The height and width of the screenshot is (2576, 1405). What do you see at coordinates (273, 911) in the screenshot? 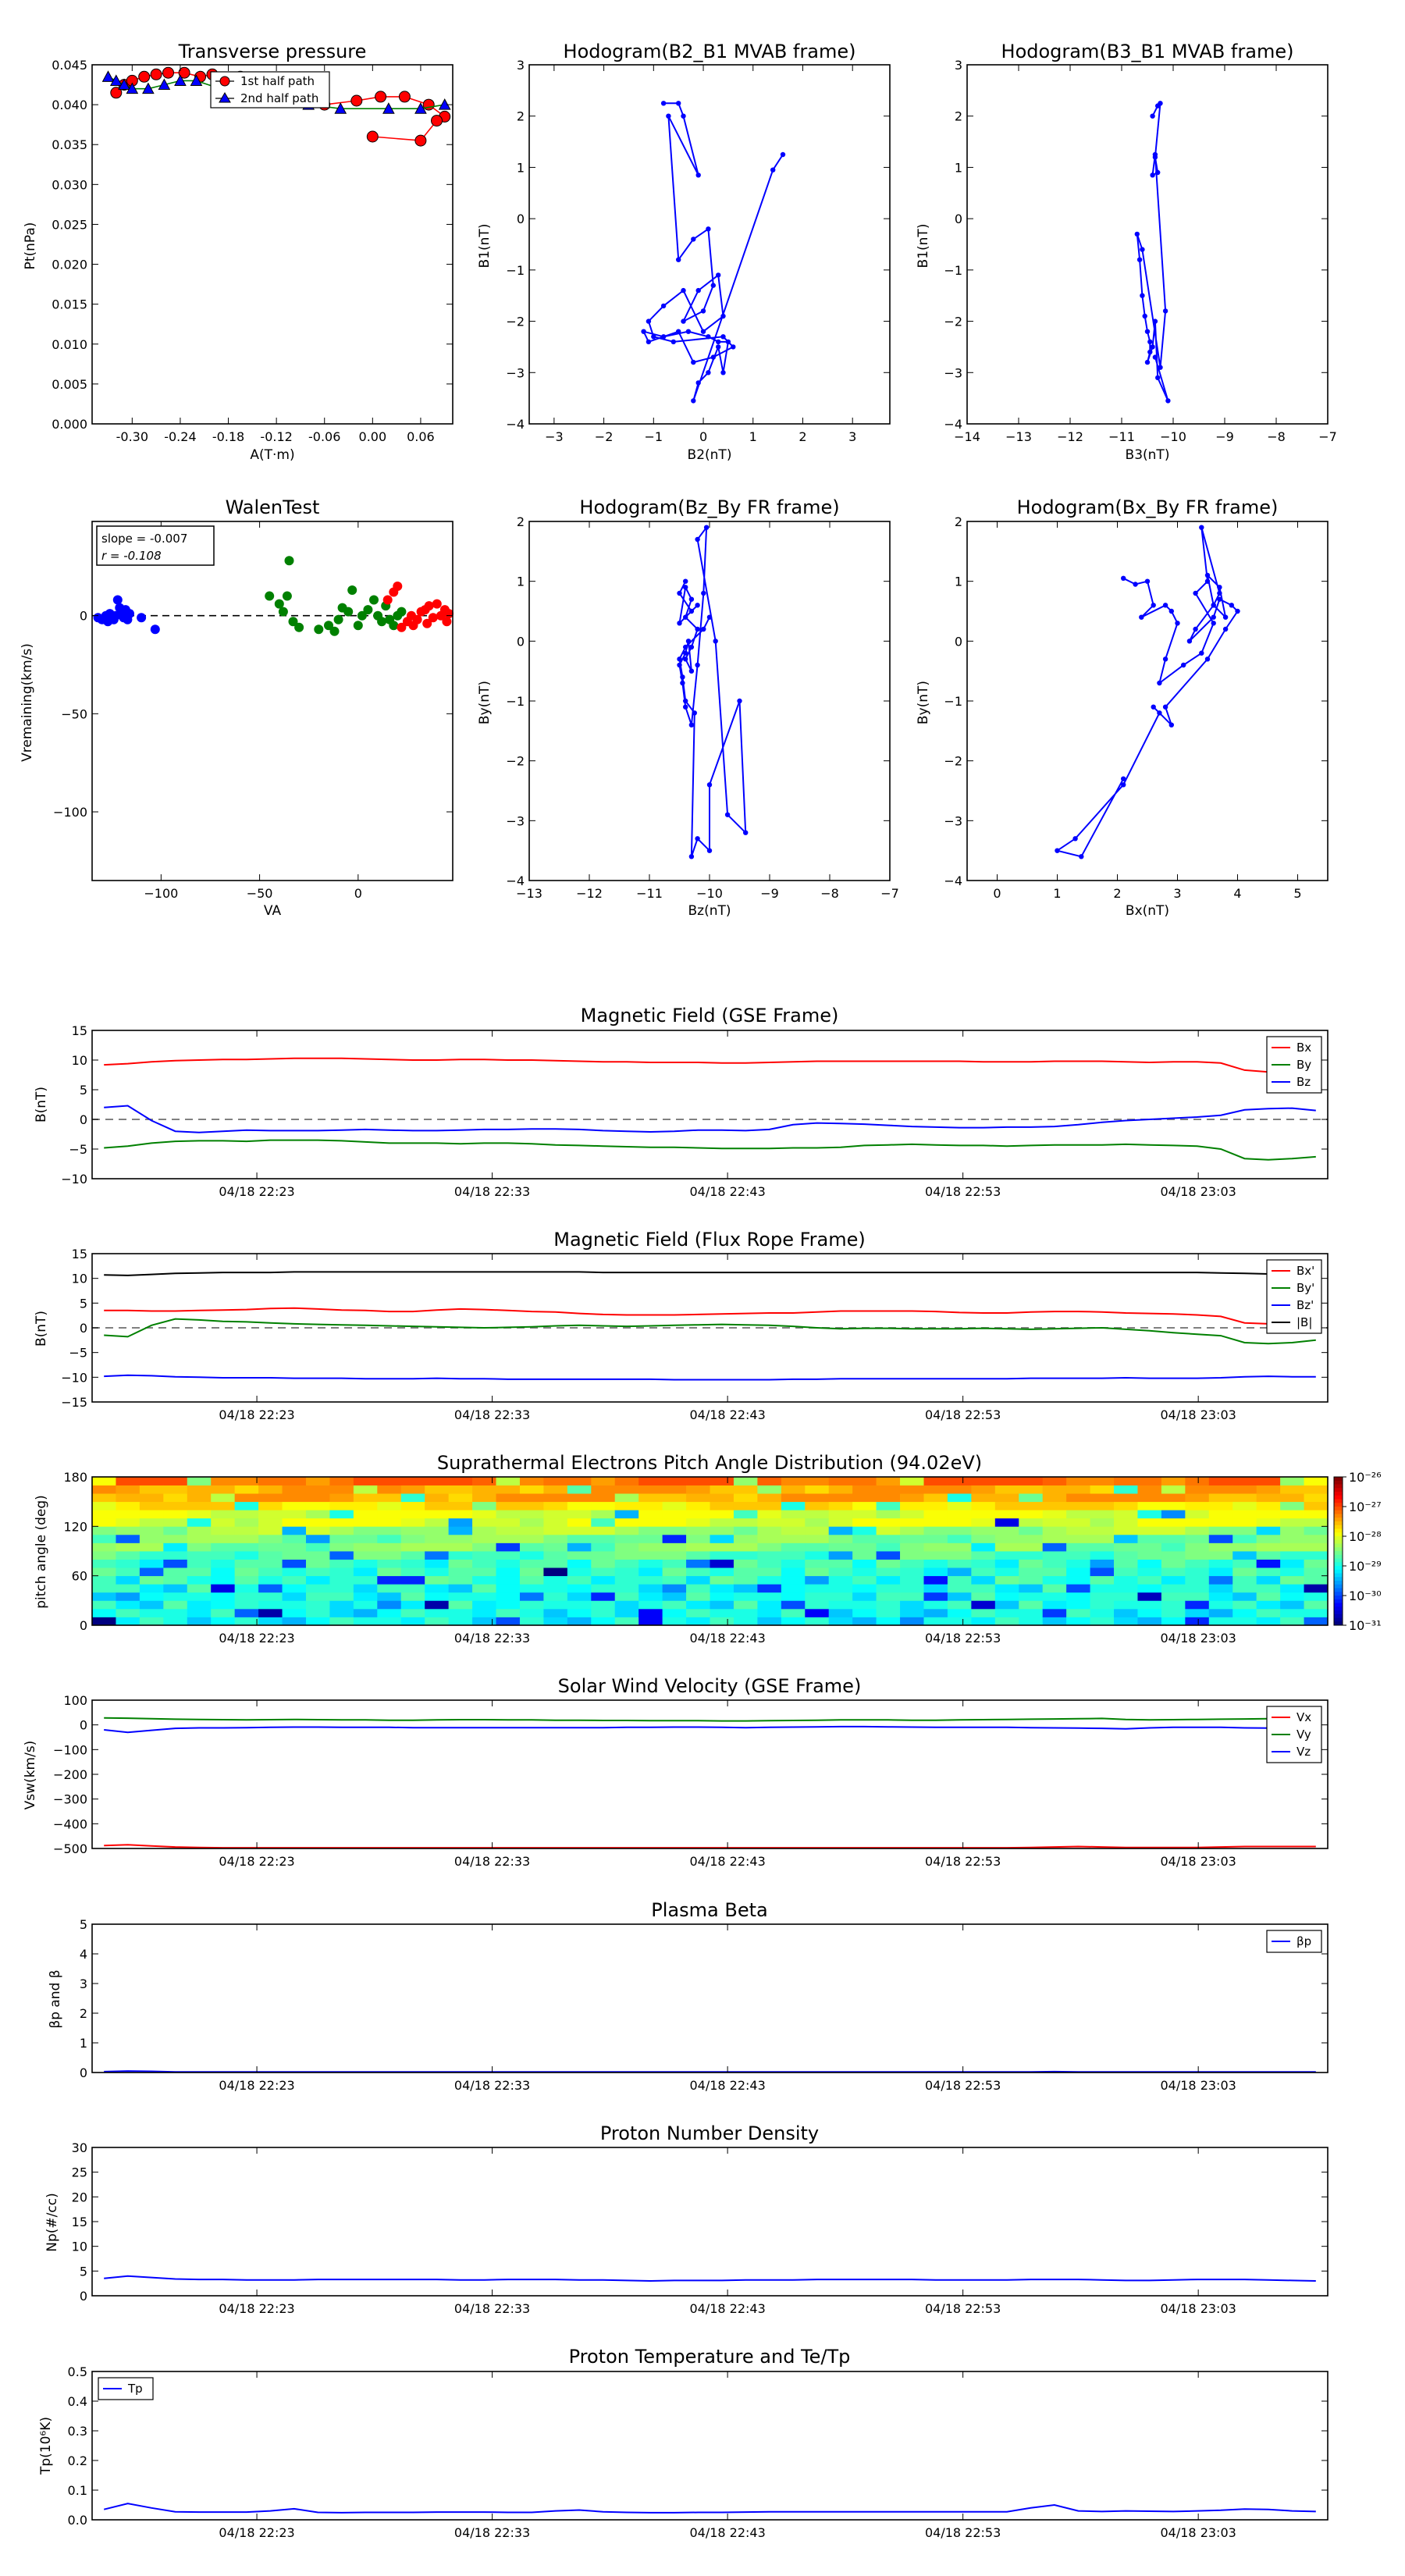
I see `x-axis-label: VA` at bounding box center [273, 911].